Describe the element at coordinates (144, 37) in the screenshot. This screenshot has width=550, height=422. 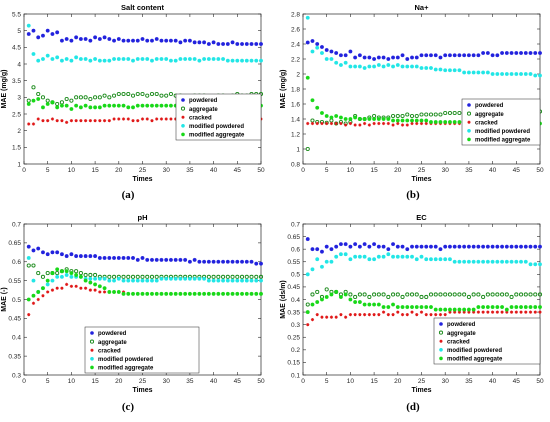
I see `series-powdered` at that location.